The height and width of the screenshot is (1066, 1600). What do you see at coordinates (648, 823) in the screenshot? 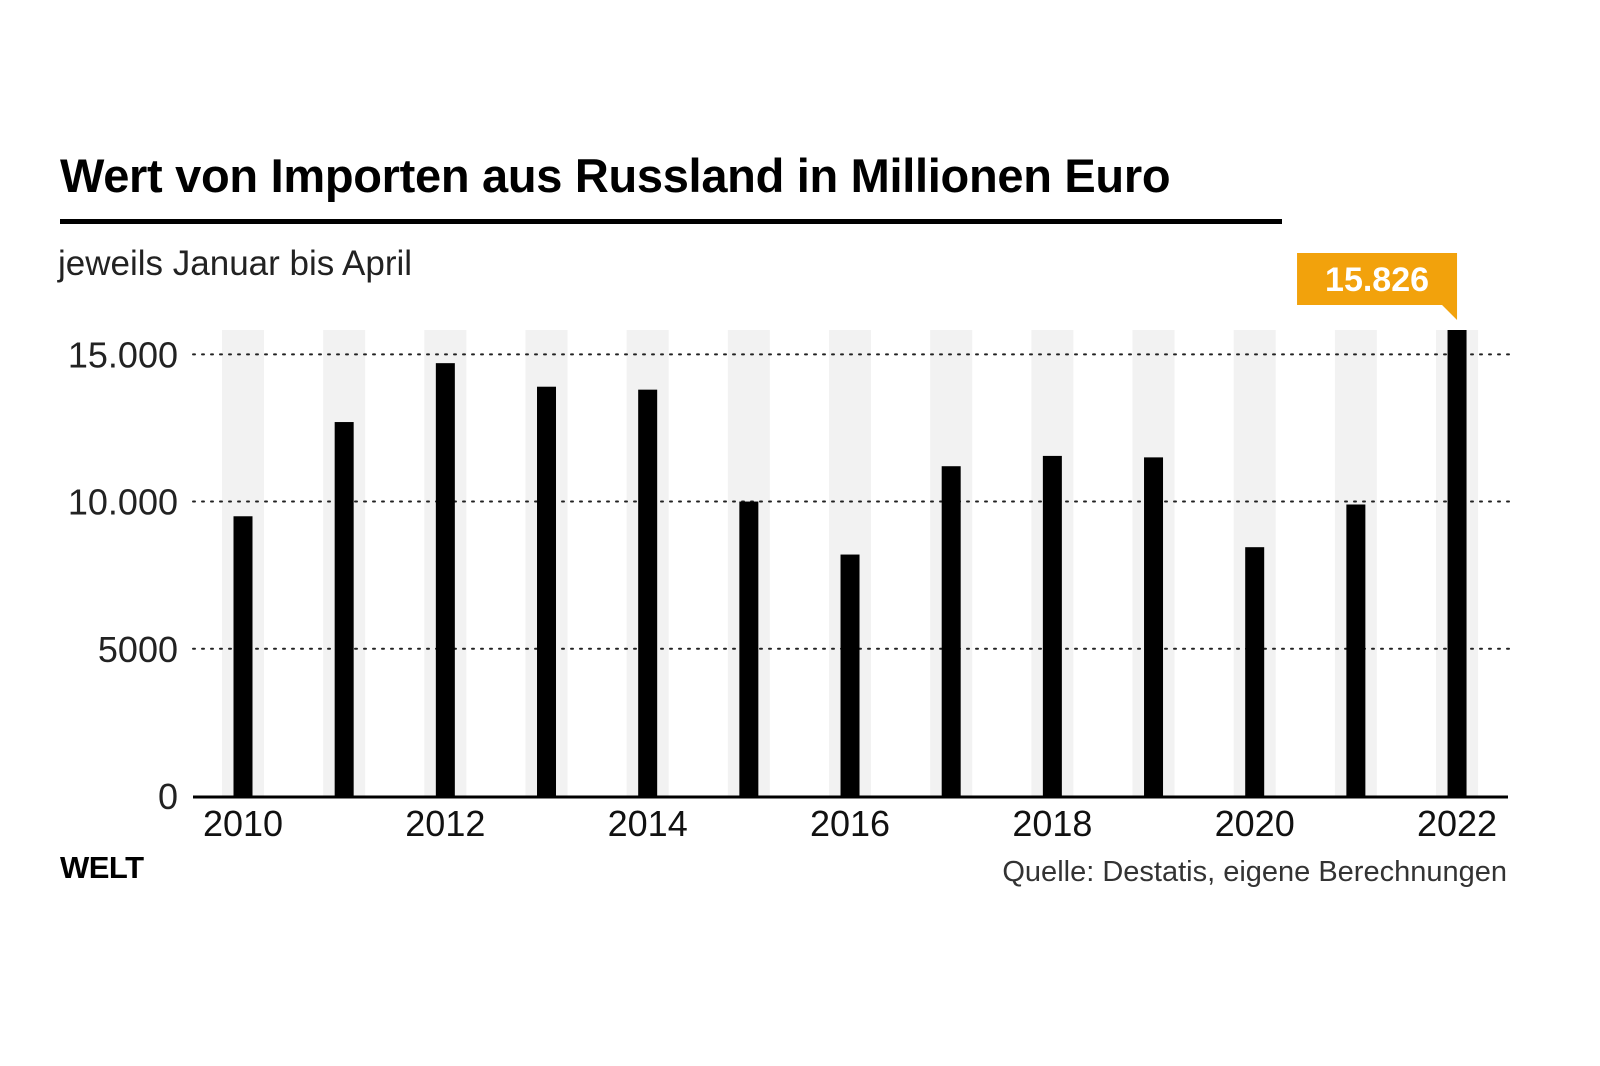
I see `x-tick-label: 2014` at bounding box center [648, 823].